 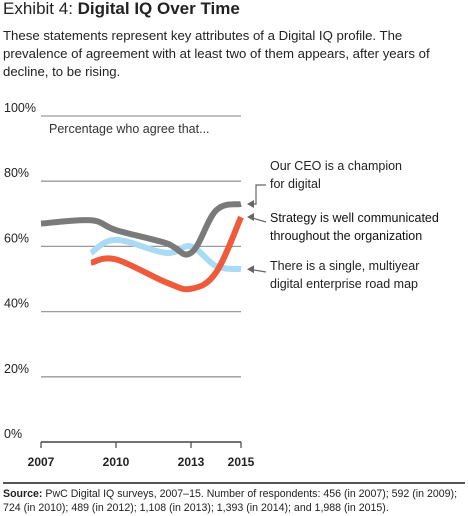 I want to click on exhibit-title-main: Digital IQ Over Time, so click(x=158, y=9).